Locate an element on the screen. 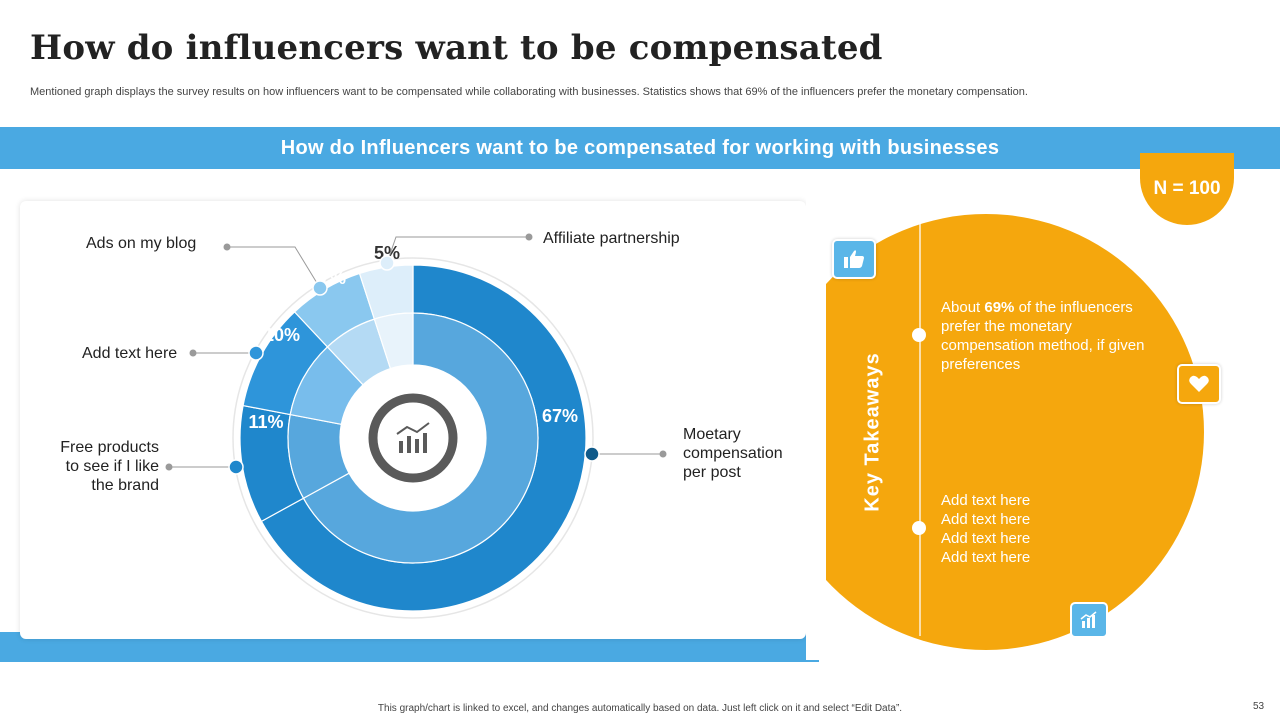 This screenshot has height=720, width=1280. leader-dot-ads-blog is located at coordinates (320, 288).